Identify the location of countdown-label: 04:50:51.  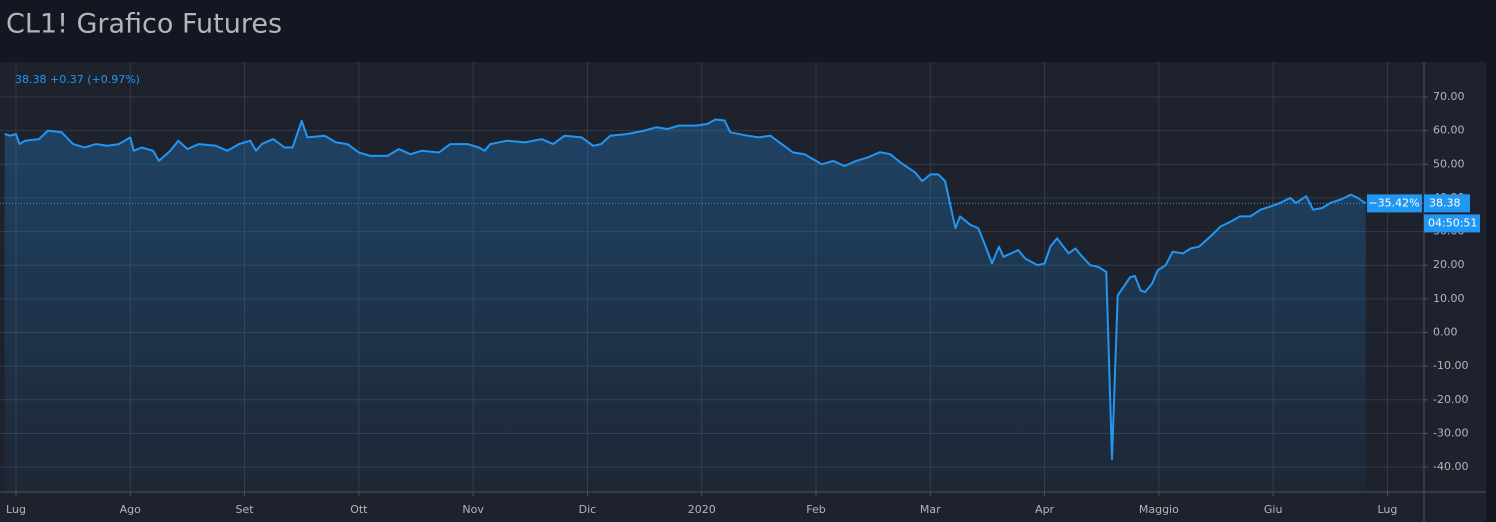
(1452, 222).